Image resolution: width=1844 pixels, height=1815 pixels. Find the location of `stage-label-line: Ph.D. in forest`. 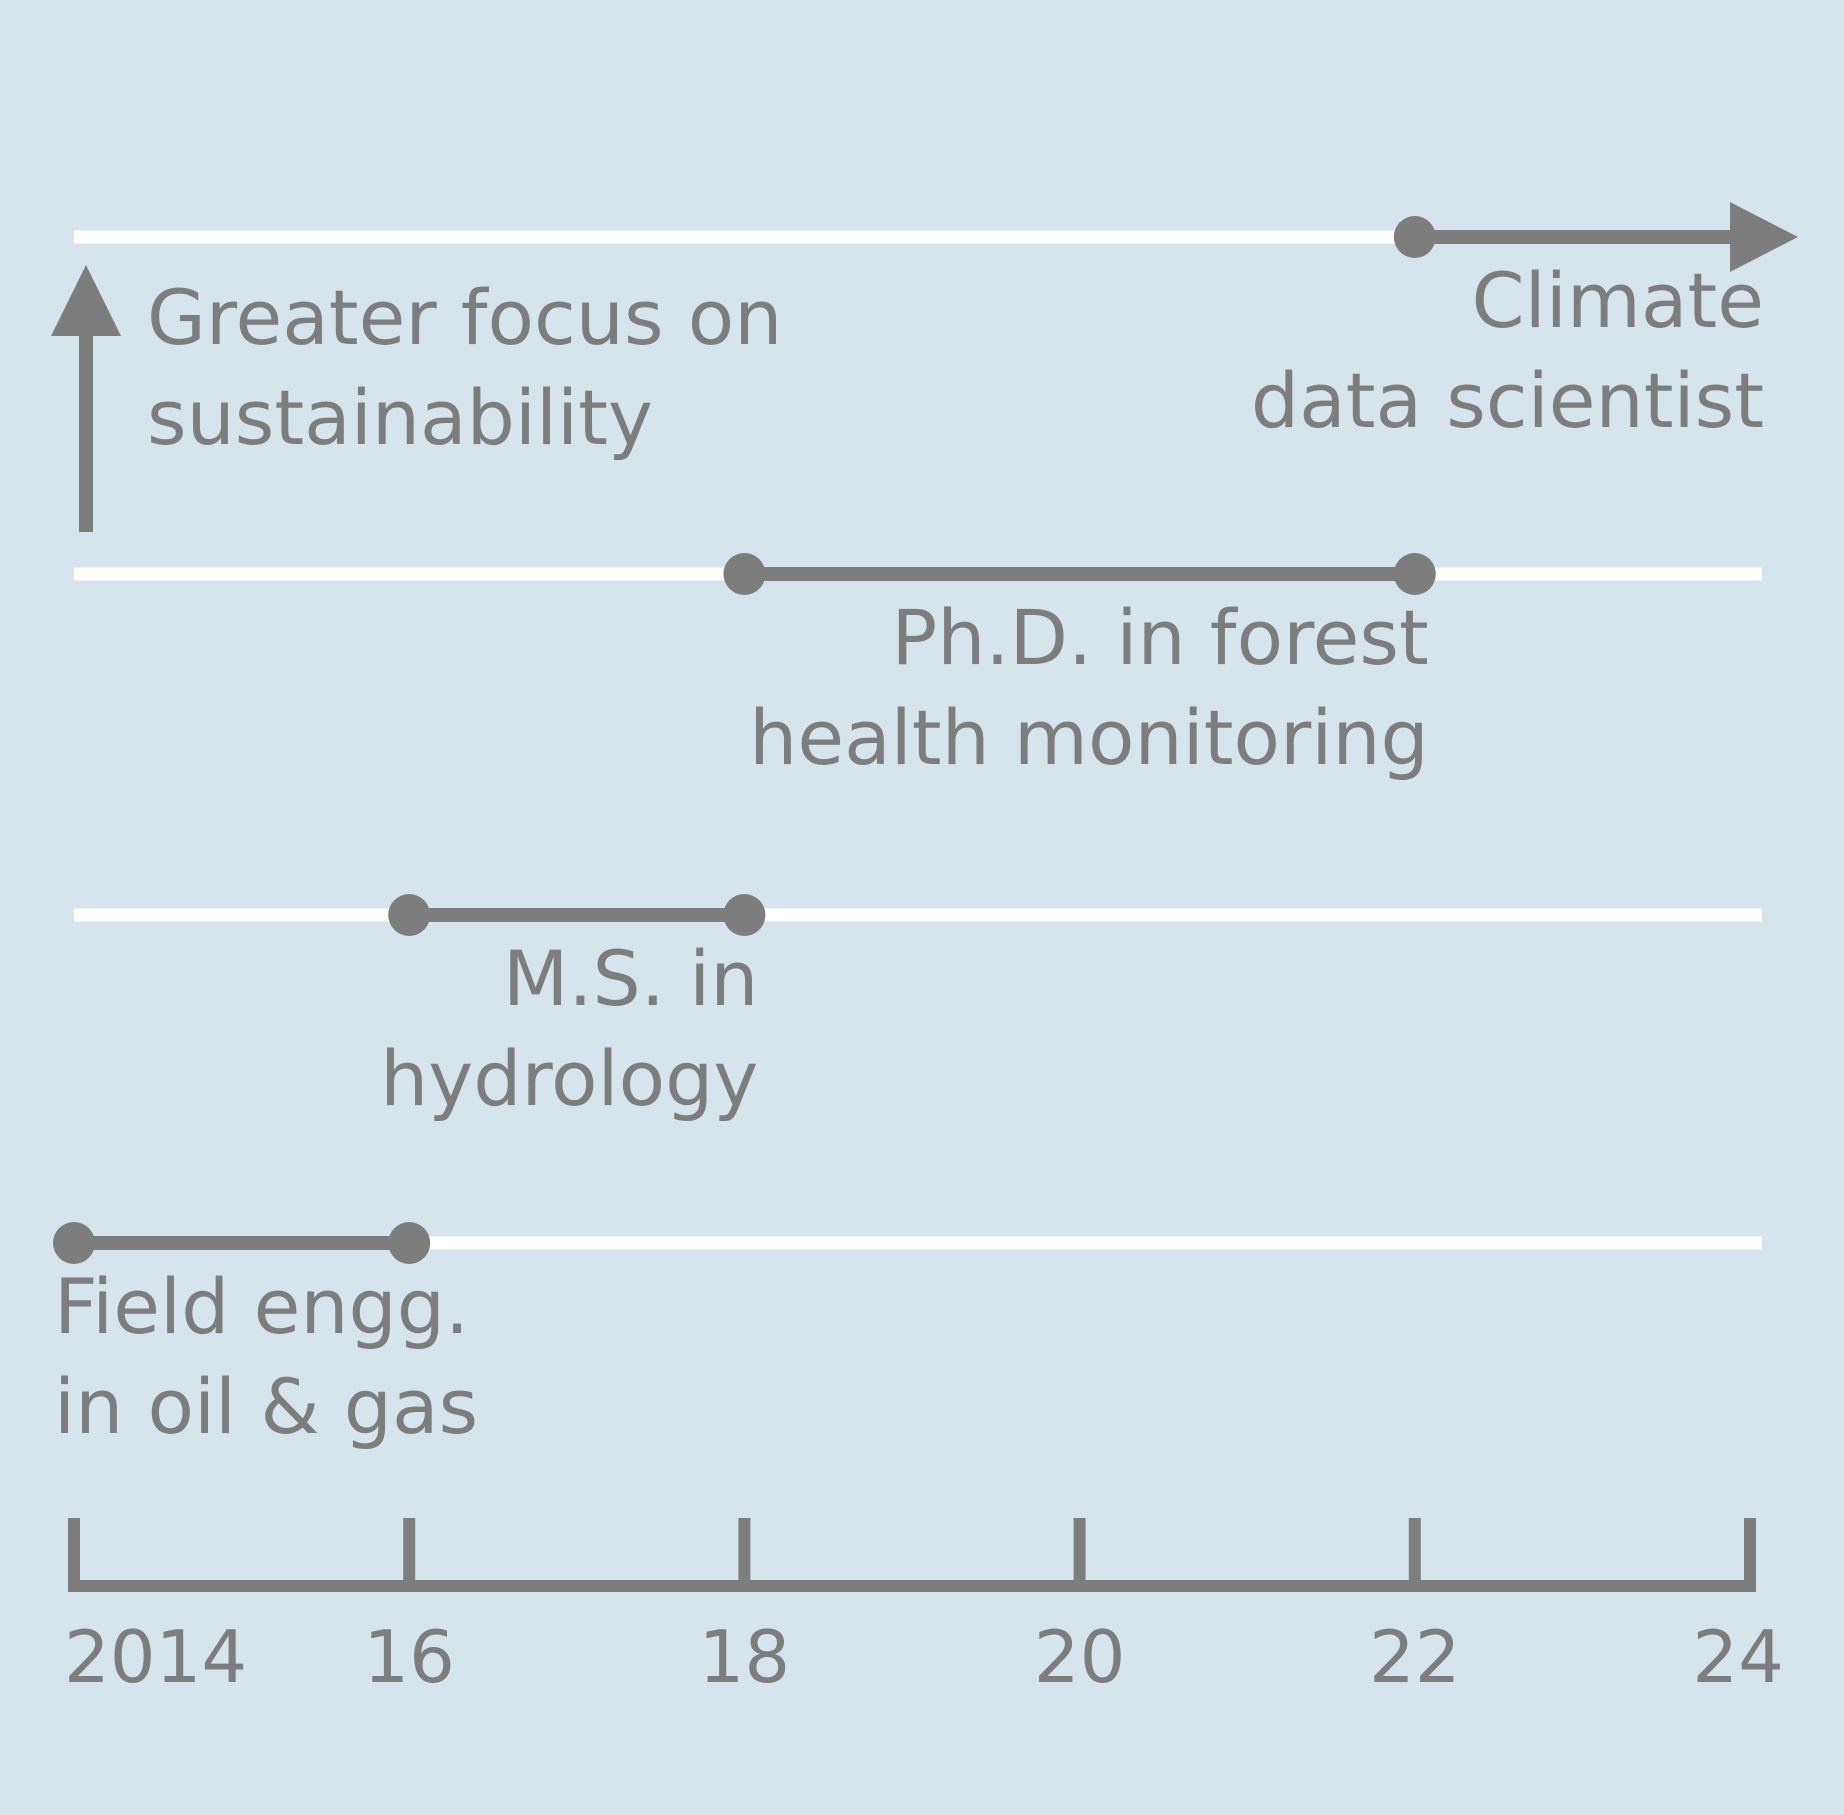

stage-label-line: Ph.D. in forest is located at coordinates (1159, 637).